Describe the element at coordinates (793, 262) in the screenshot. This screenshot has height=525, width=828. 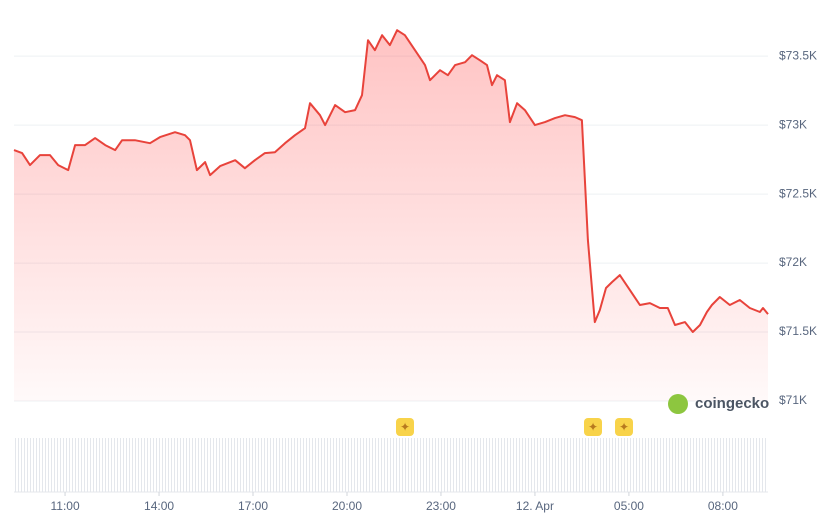
I see `y-tick-label: $72K` at that location.